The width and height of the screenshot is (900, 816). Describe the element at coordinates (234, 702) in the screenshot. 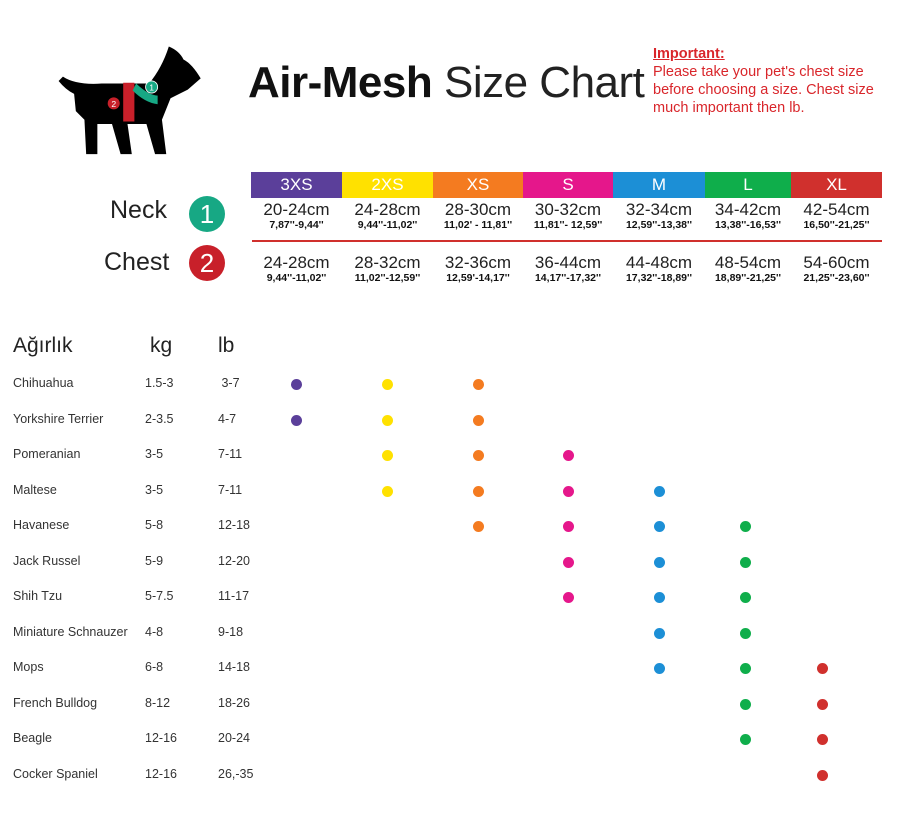

I see `weight-lb: 18-26` at that location.